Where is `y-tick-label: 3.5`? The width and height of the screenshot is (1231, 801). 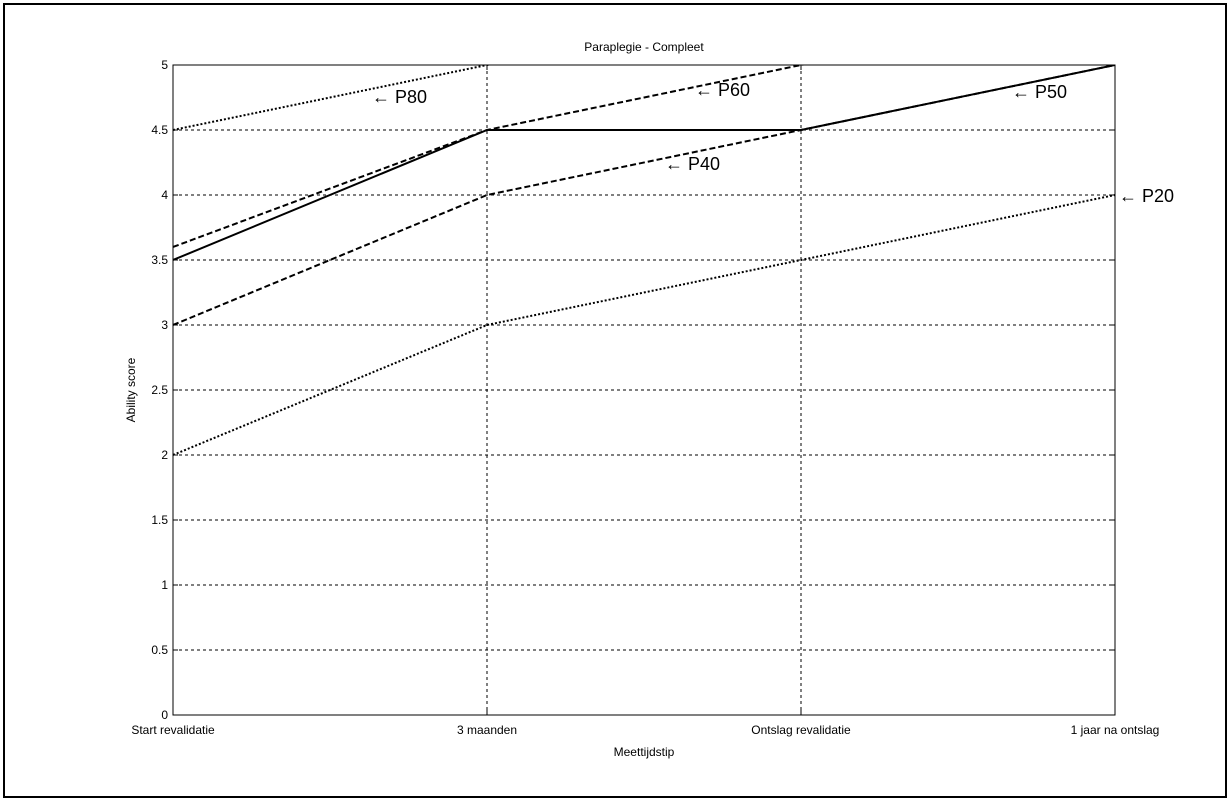 y-tick-label: 3.5 is located at coordinates (159, 260).